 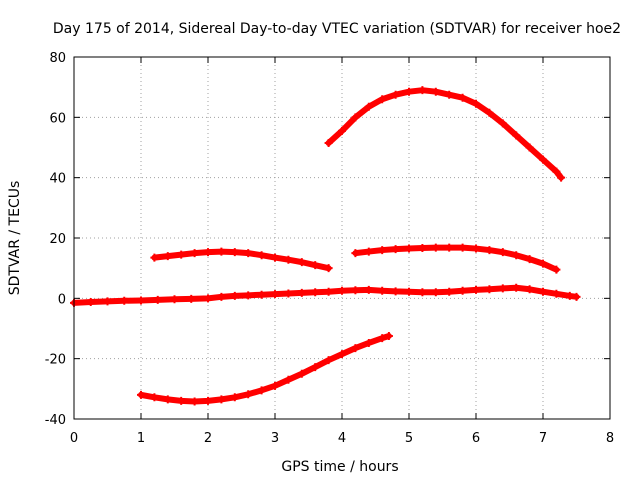 I want to click on y-tick-label: -20, so click(x=55, y=360).